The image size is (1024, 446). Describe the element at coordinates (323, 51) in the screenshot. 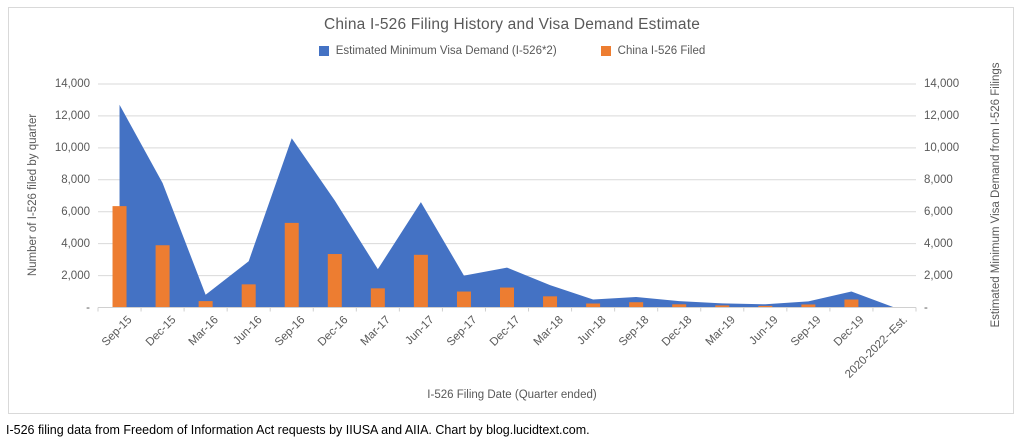

I see `legend-swatch-demand` at that location.